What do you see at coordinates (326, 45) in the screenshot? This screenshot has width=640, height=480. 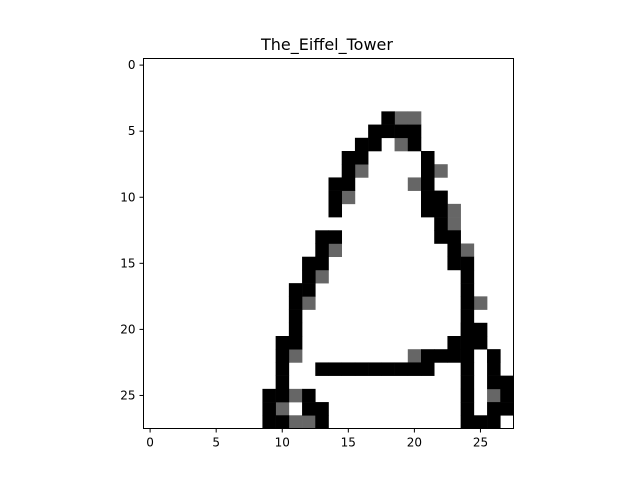 I see `chart-title: The_Eiffel_Tower` at bounding box center [326, 45].